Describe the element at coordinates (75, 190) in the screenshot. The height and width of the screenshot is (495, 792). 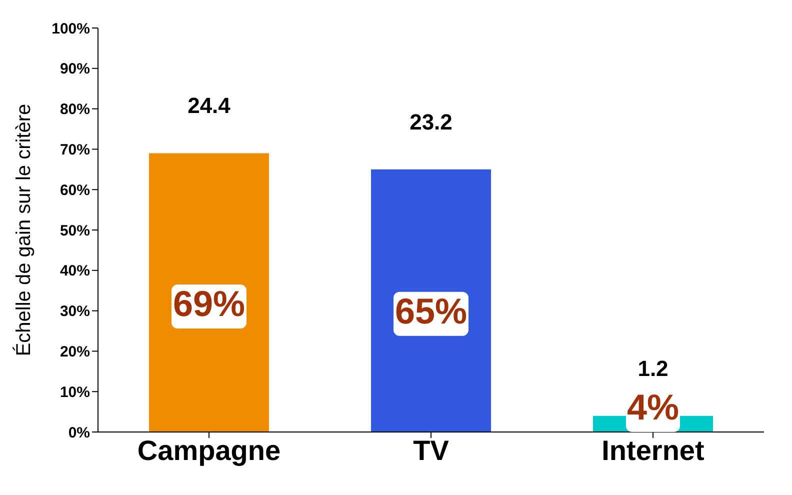
I see `y-tick-label: 60%` at that location.